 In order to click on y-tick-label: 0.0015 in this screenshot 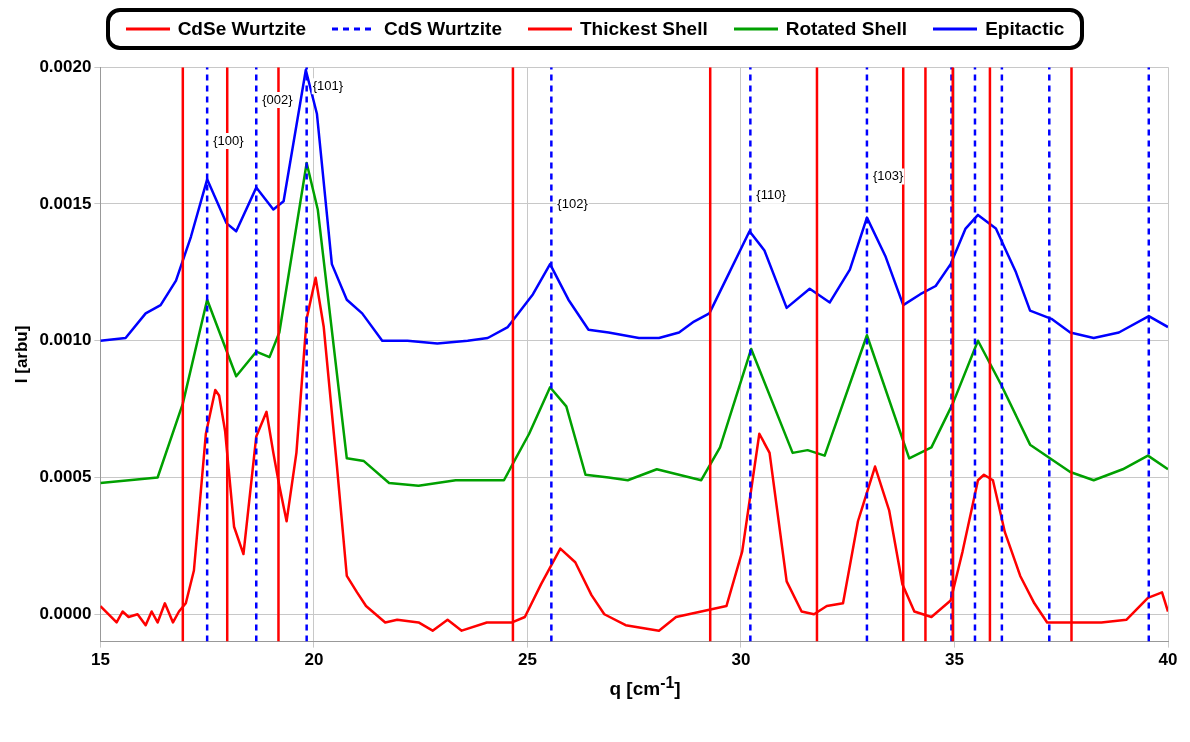, I will do `click(65, 203)`.